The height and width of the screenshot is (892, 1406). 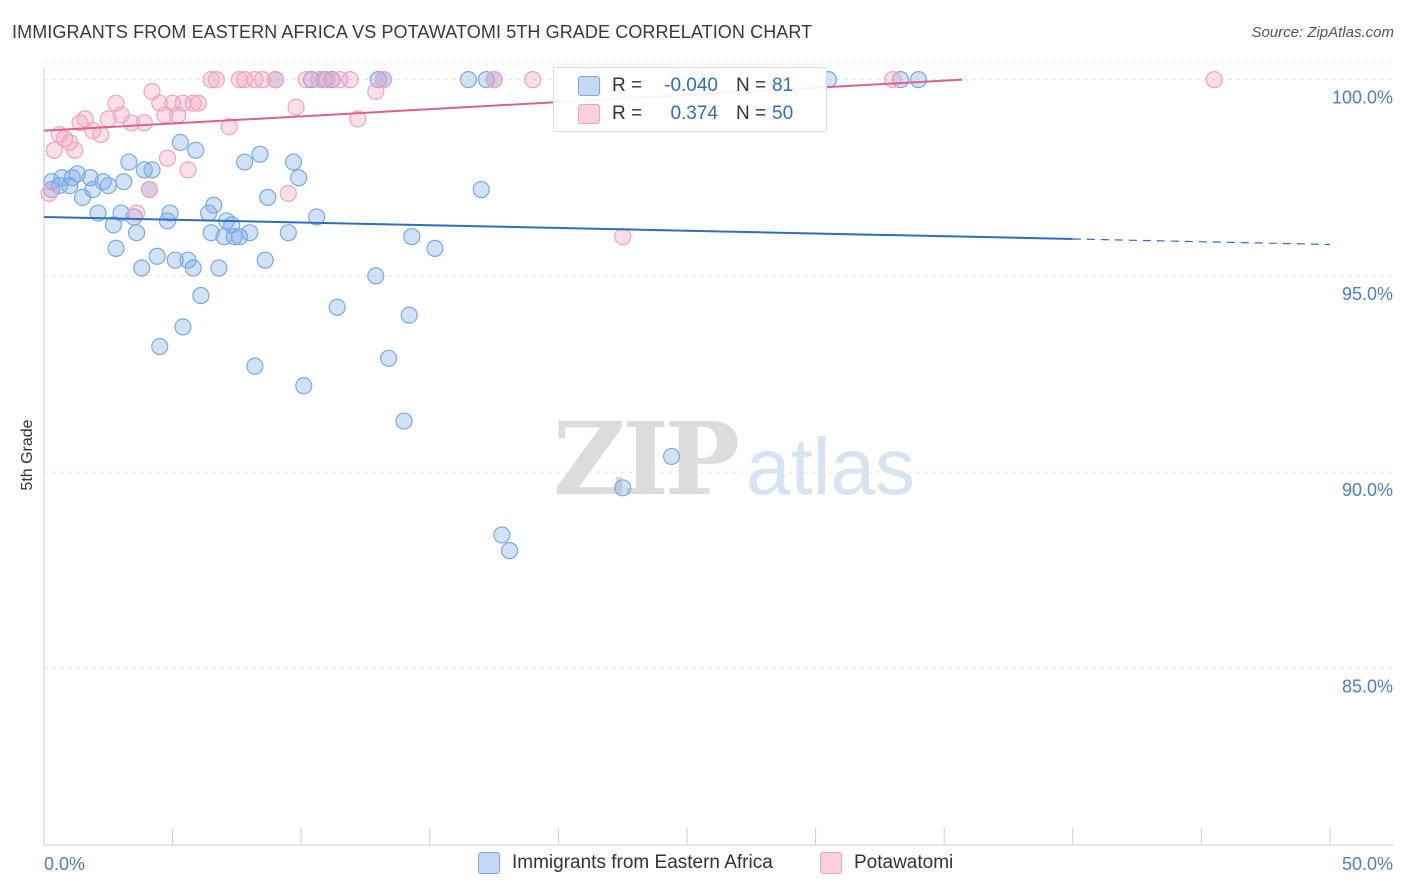 What do you see at coordinates (489, 863) in the screenshot?
I see `series-legend-swatch-eastern-africa` at bounding box center [489, 863].